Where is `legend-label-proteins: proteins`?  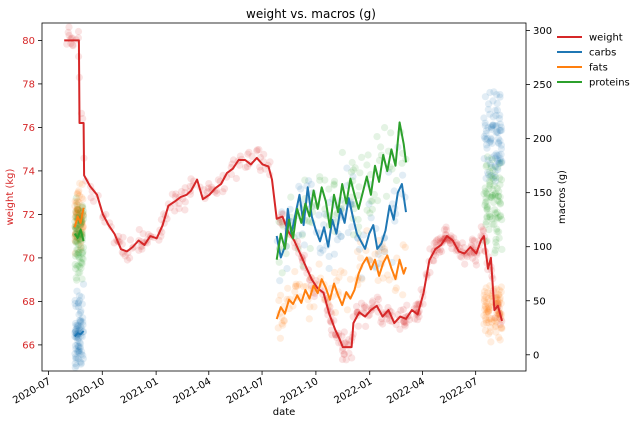 legend-label-proteins: proteins is located at coordinates (609, 83).